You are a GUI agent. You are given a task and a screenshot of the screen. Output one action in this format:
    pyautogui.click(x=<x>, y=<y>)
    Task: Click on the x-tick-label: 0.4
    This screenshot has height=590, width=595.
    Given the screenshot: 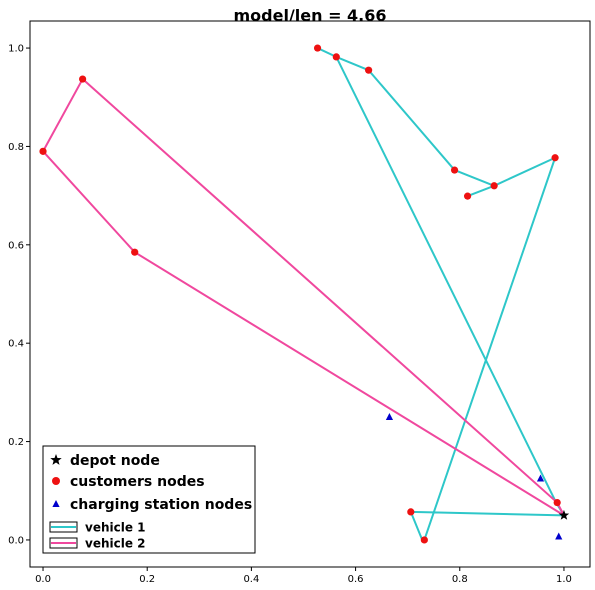 What is the action you would take?
    pyautogui.click(x=251, y=579)
    